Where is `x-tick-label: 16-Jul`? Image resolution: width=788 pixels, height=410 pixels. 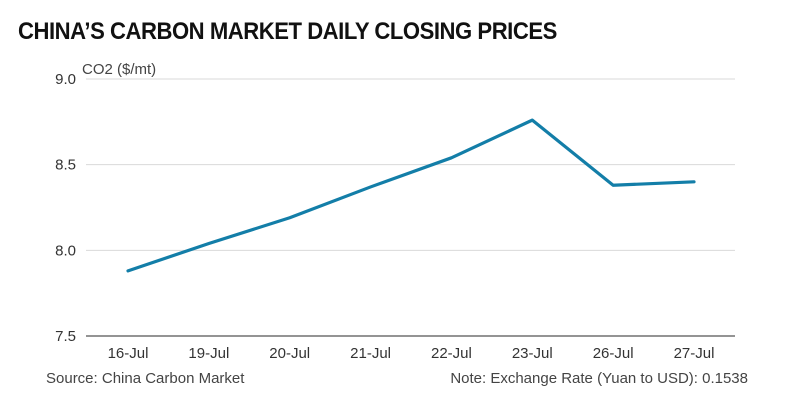 x-tick-label: 16-Jul is located at coordinates (128, 353).